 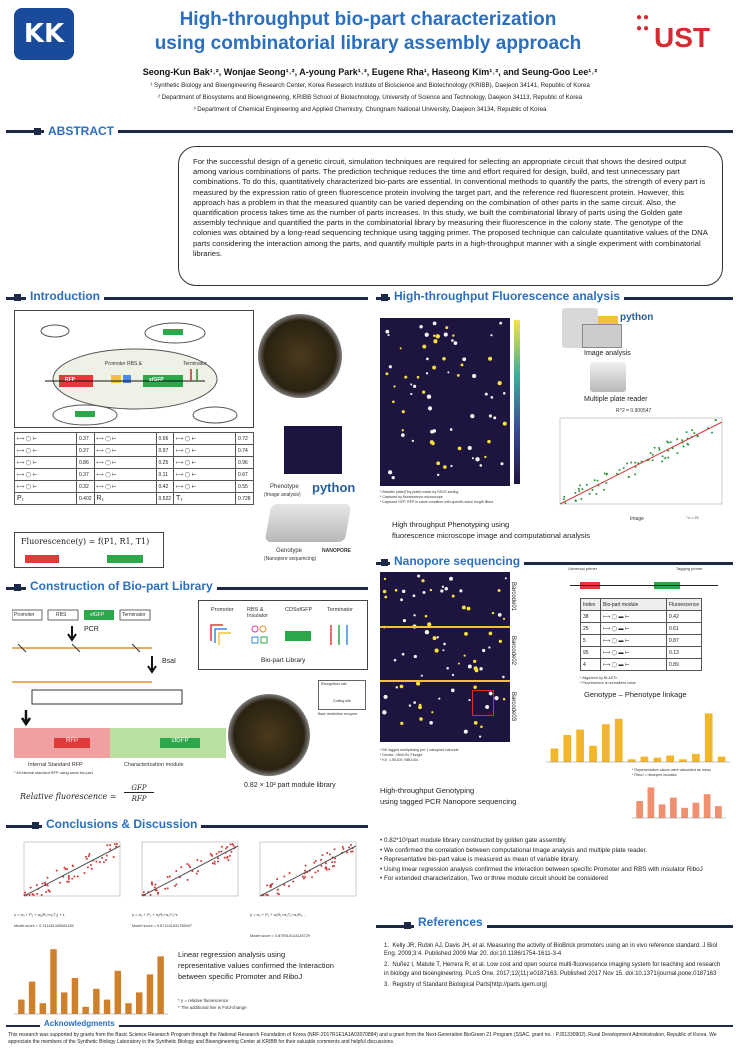 I want to click on phenotype-label: Phenotype, so click(x=284, y=487).